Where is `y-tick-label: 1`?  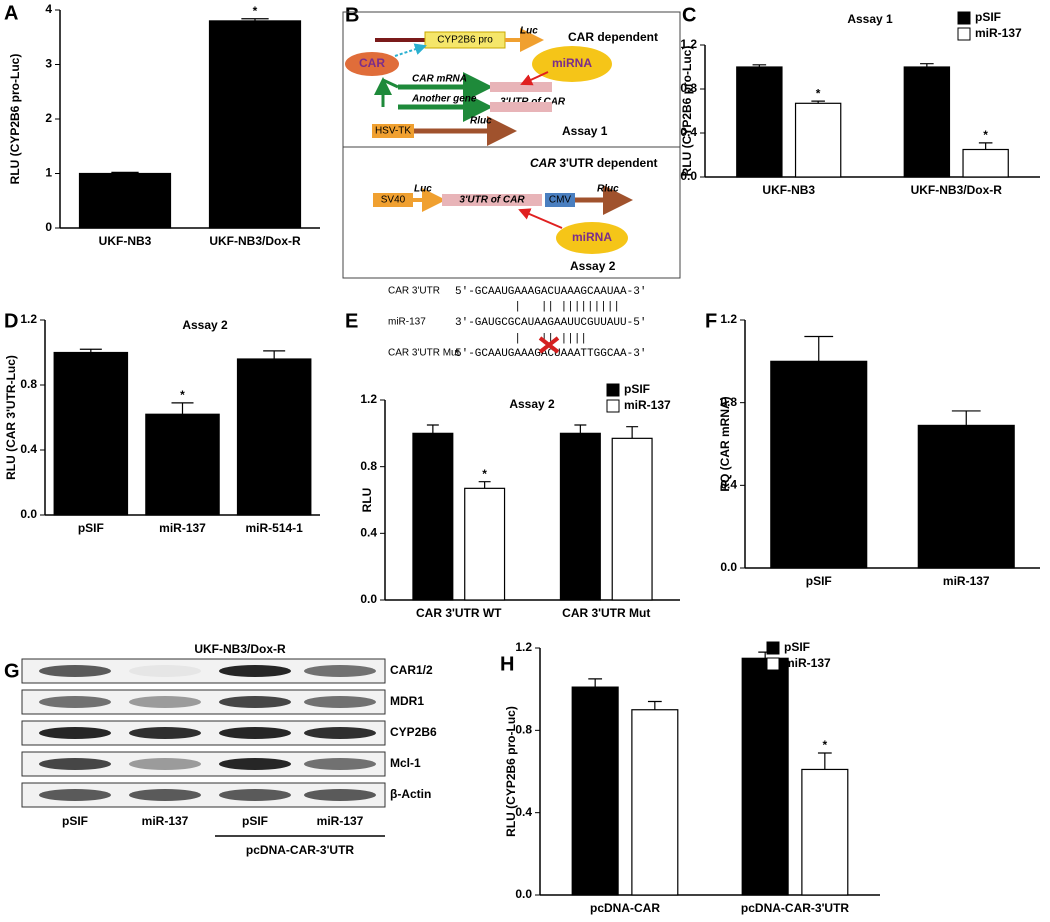
y-tick-label: 1 is located at coordinates (48, 173).